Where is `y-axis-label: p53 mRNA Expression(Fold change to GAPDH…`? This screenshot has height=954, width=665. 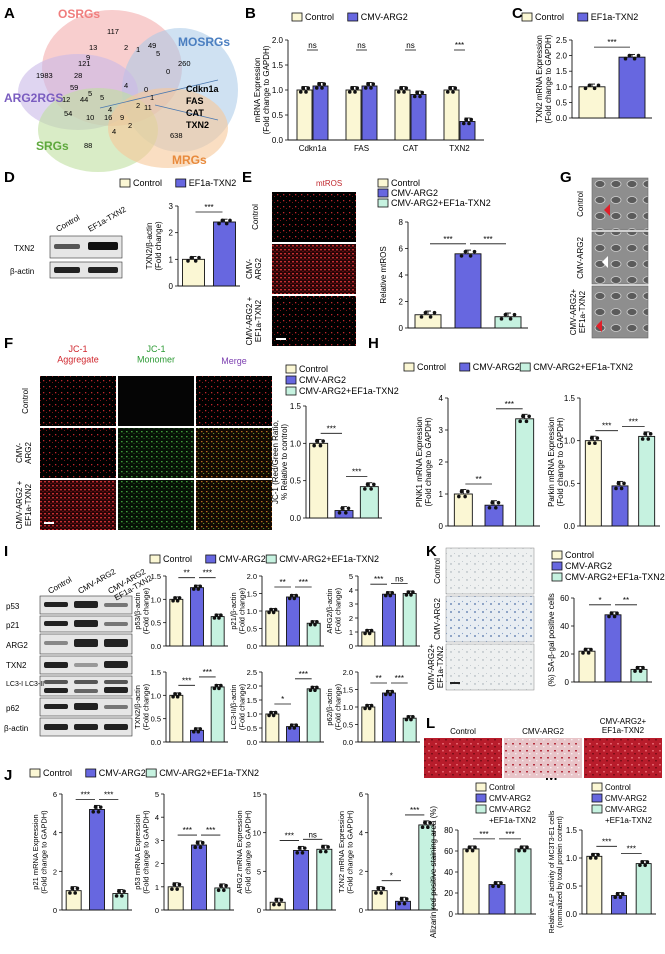 y-axis-label: p53 mRNA Expression(Fold change to GAPDH… is located at coordinates (142, 852).